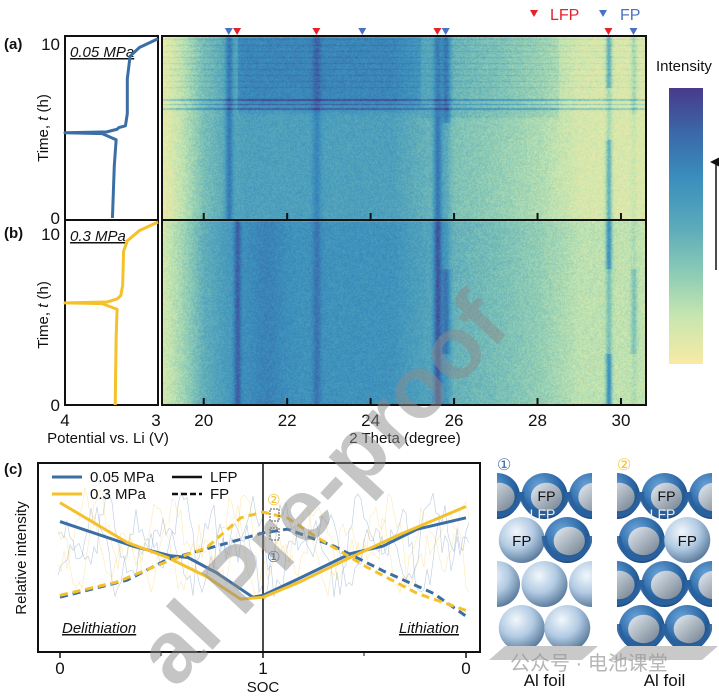  Describe the element at coordinates (262, 668) in the screenshot. I see `x-tick-label: 1` at that location.